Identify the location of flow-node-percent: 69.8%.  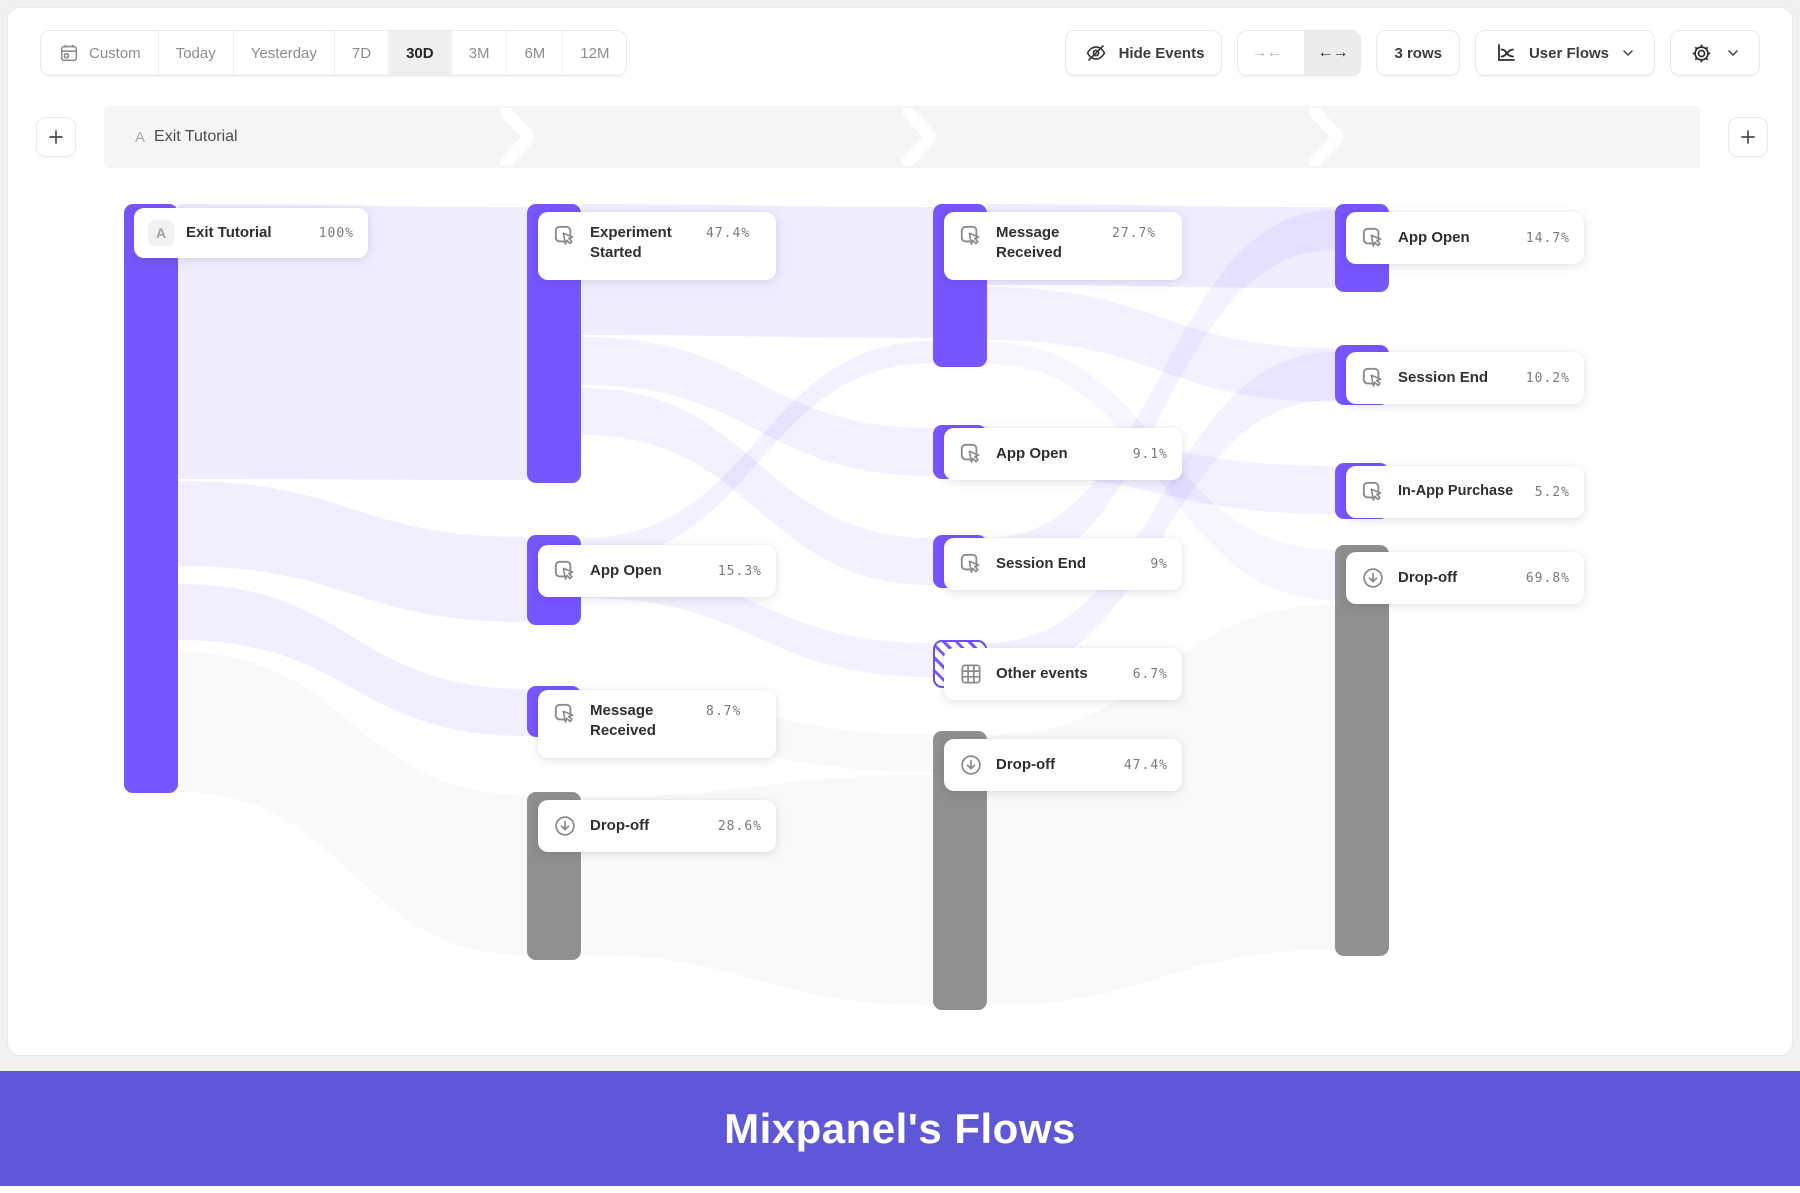
(1547, 578).